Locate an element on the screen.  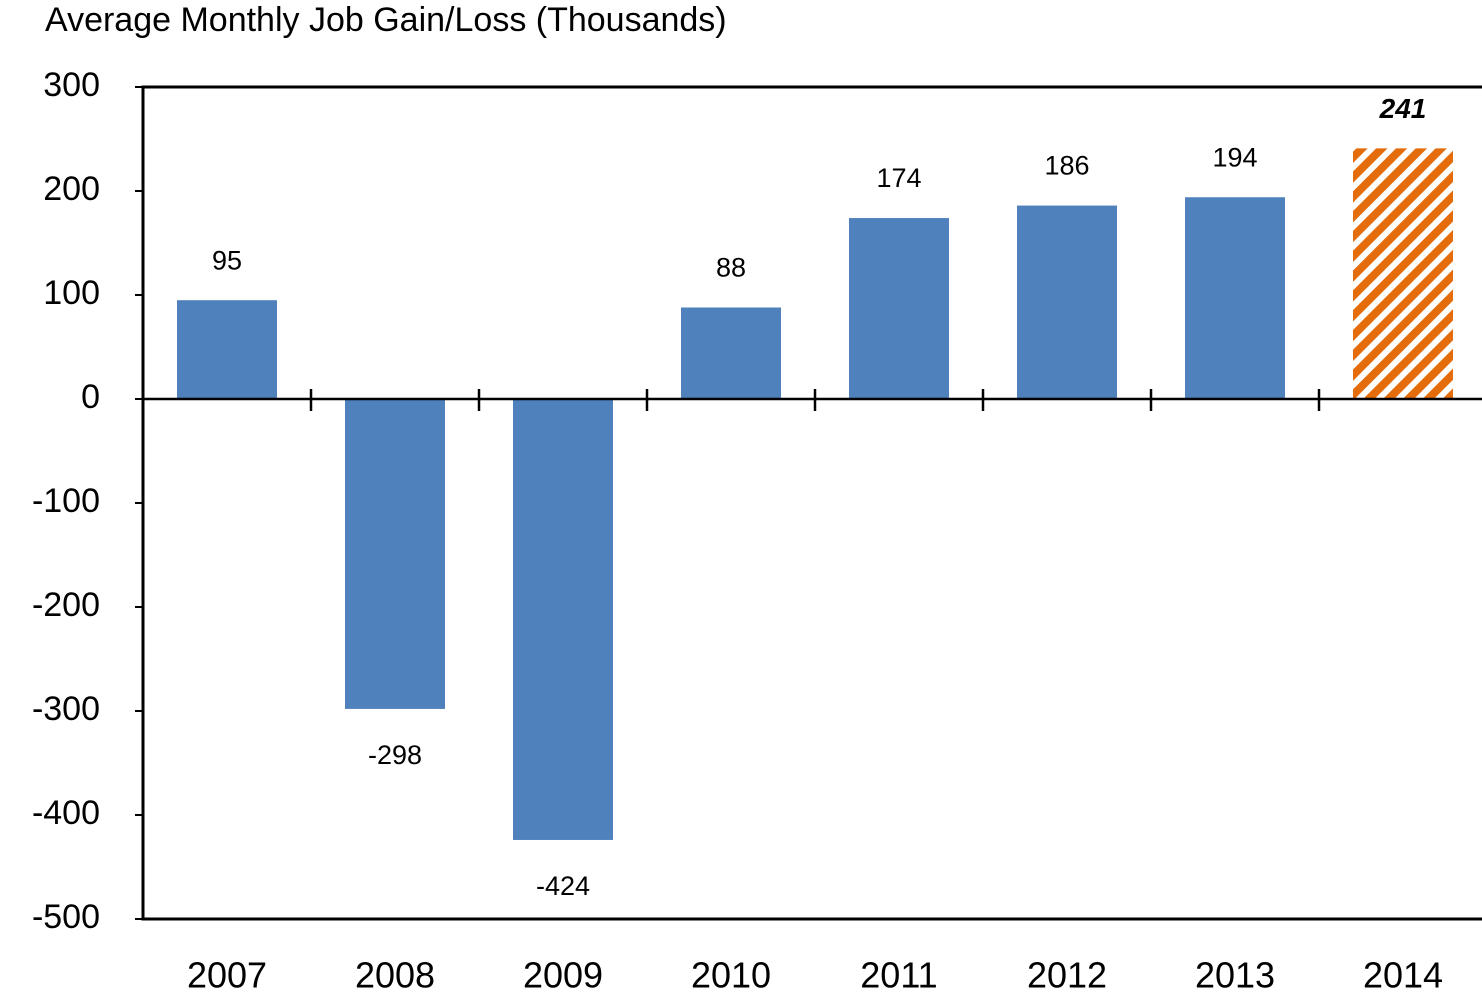
value-label: 186 is located at coordinates (1066, 166).